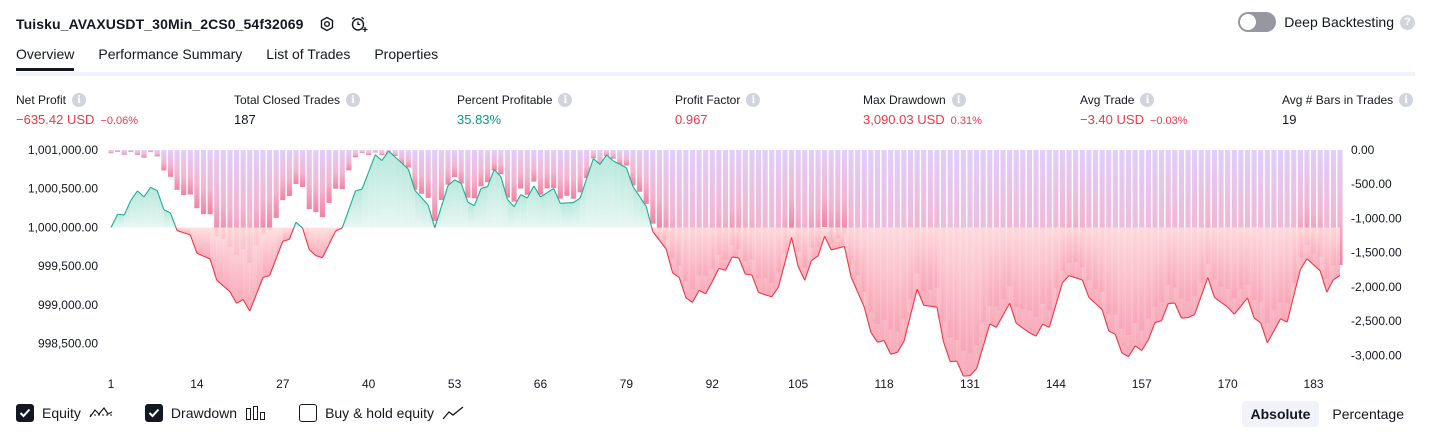 The image size is (1431, 438). Describe the element at coordinates (798, 384) in the screenshot. I see `x-axis-tick: 105` at that location.